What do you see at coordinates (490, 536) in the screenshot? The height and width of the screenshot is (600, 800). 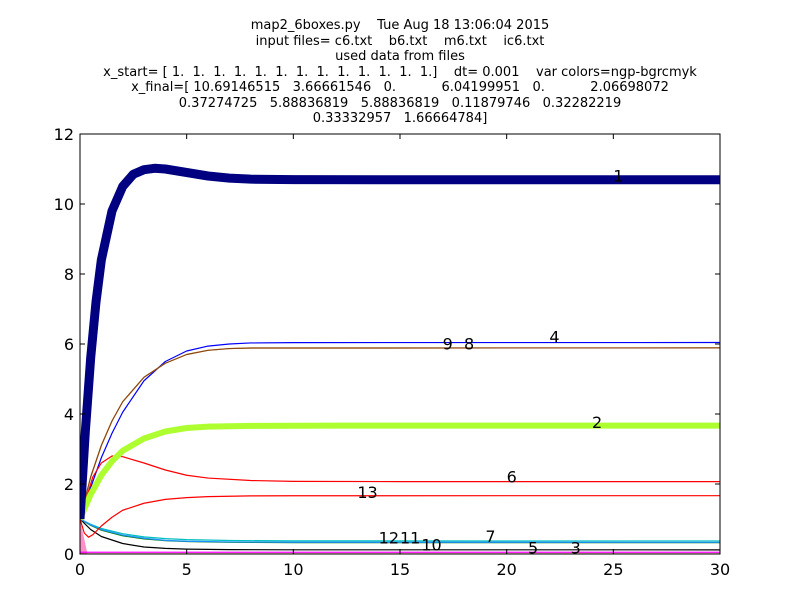 I see `curve-label-7: 7` at bounding box center [490, 536].